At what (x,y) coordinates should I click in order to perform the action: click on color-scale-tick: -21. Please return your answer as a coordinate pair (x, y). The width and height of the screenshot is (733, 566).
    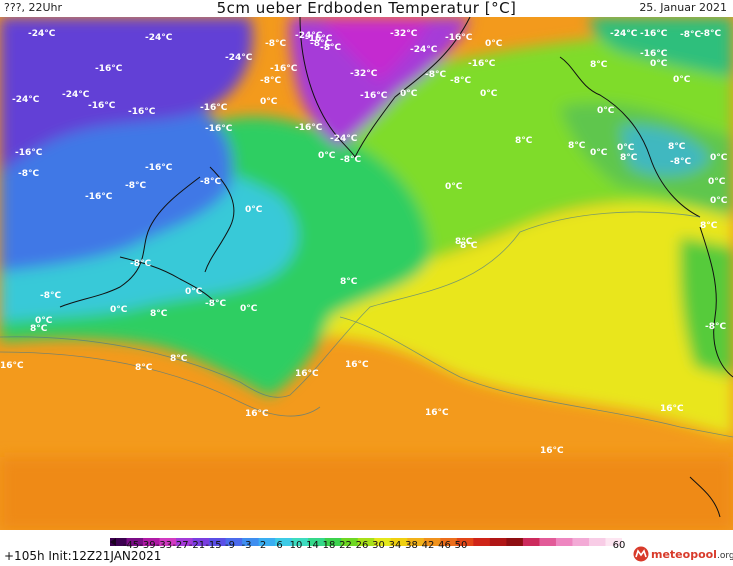
    Looking at the image, I should click on (197, 545).